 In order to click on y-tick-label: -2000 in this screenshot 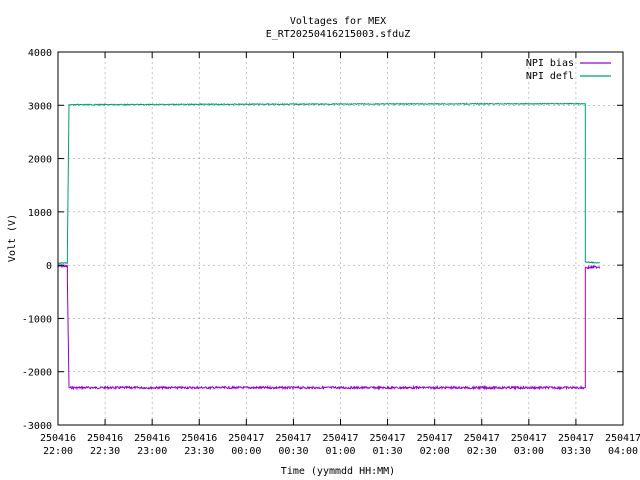, I will do `click(37, 373)`.